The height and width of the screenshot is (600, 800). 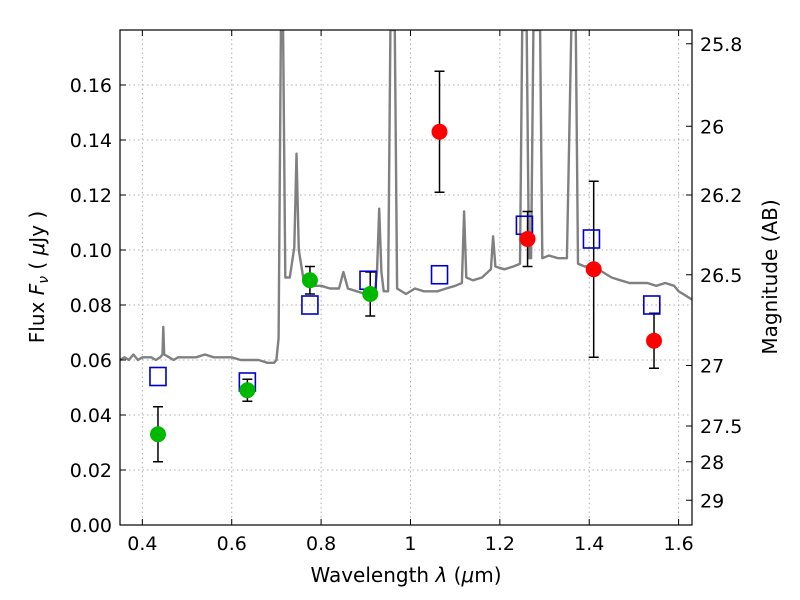 What do you see at coordinates (91, 306) in the screenshot?
I see `y-tick-label: 0.08` at bounding box center [91, 306].